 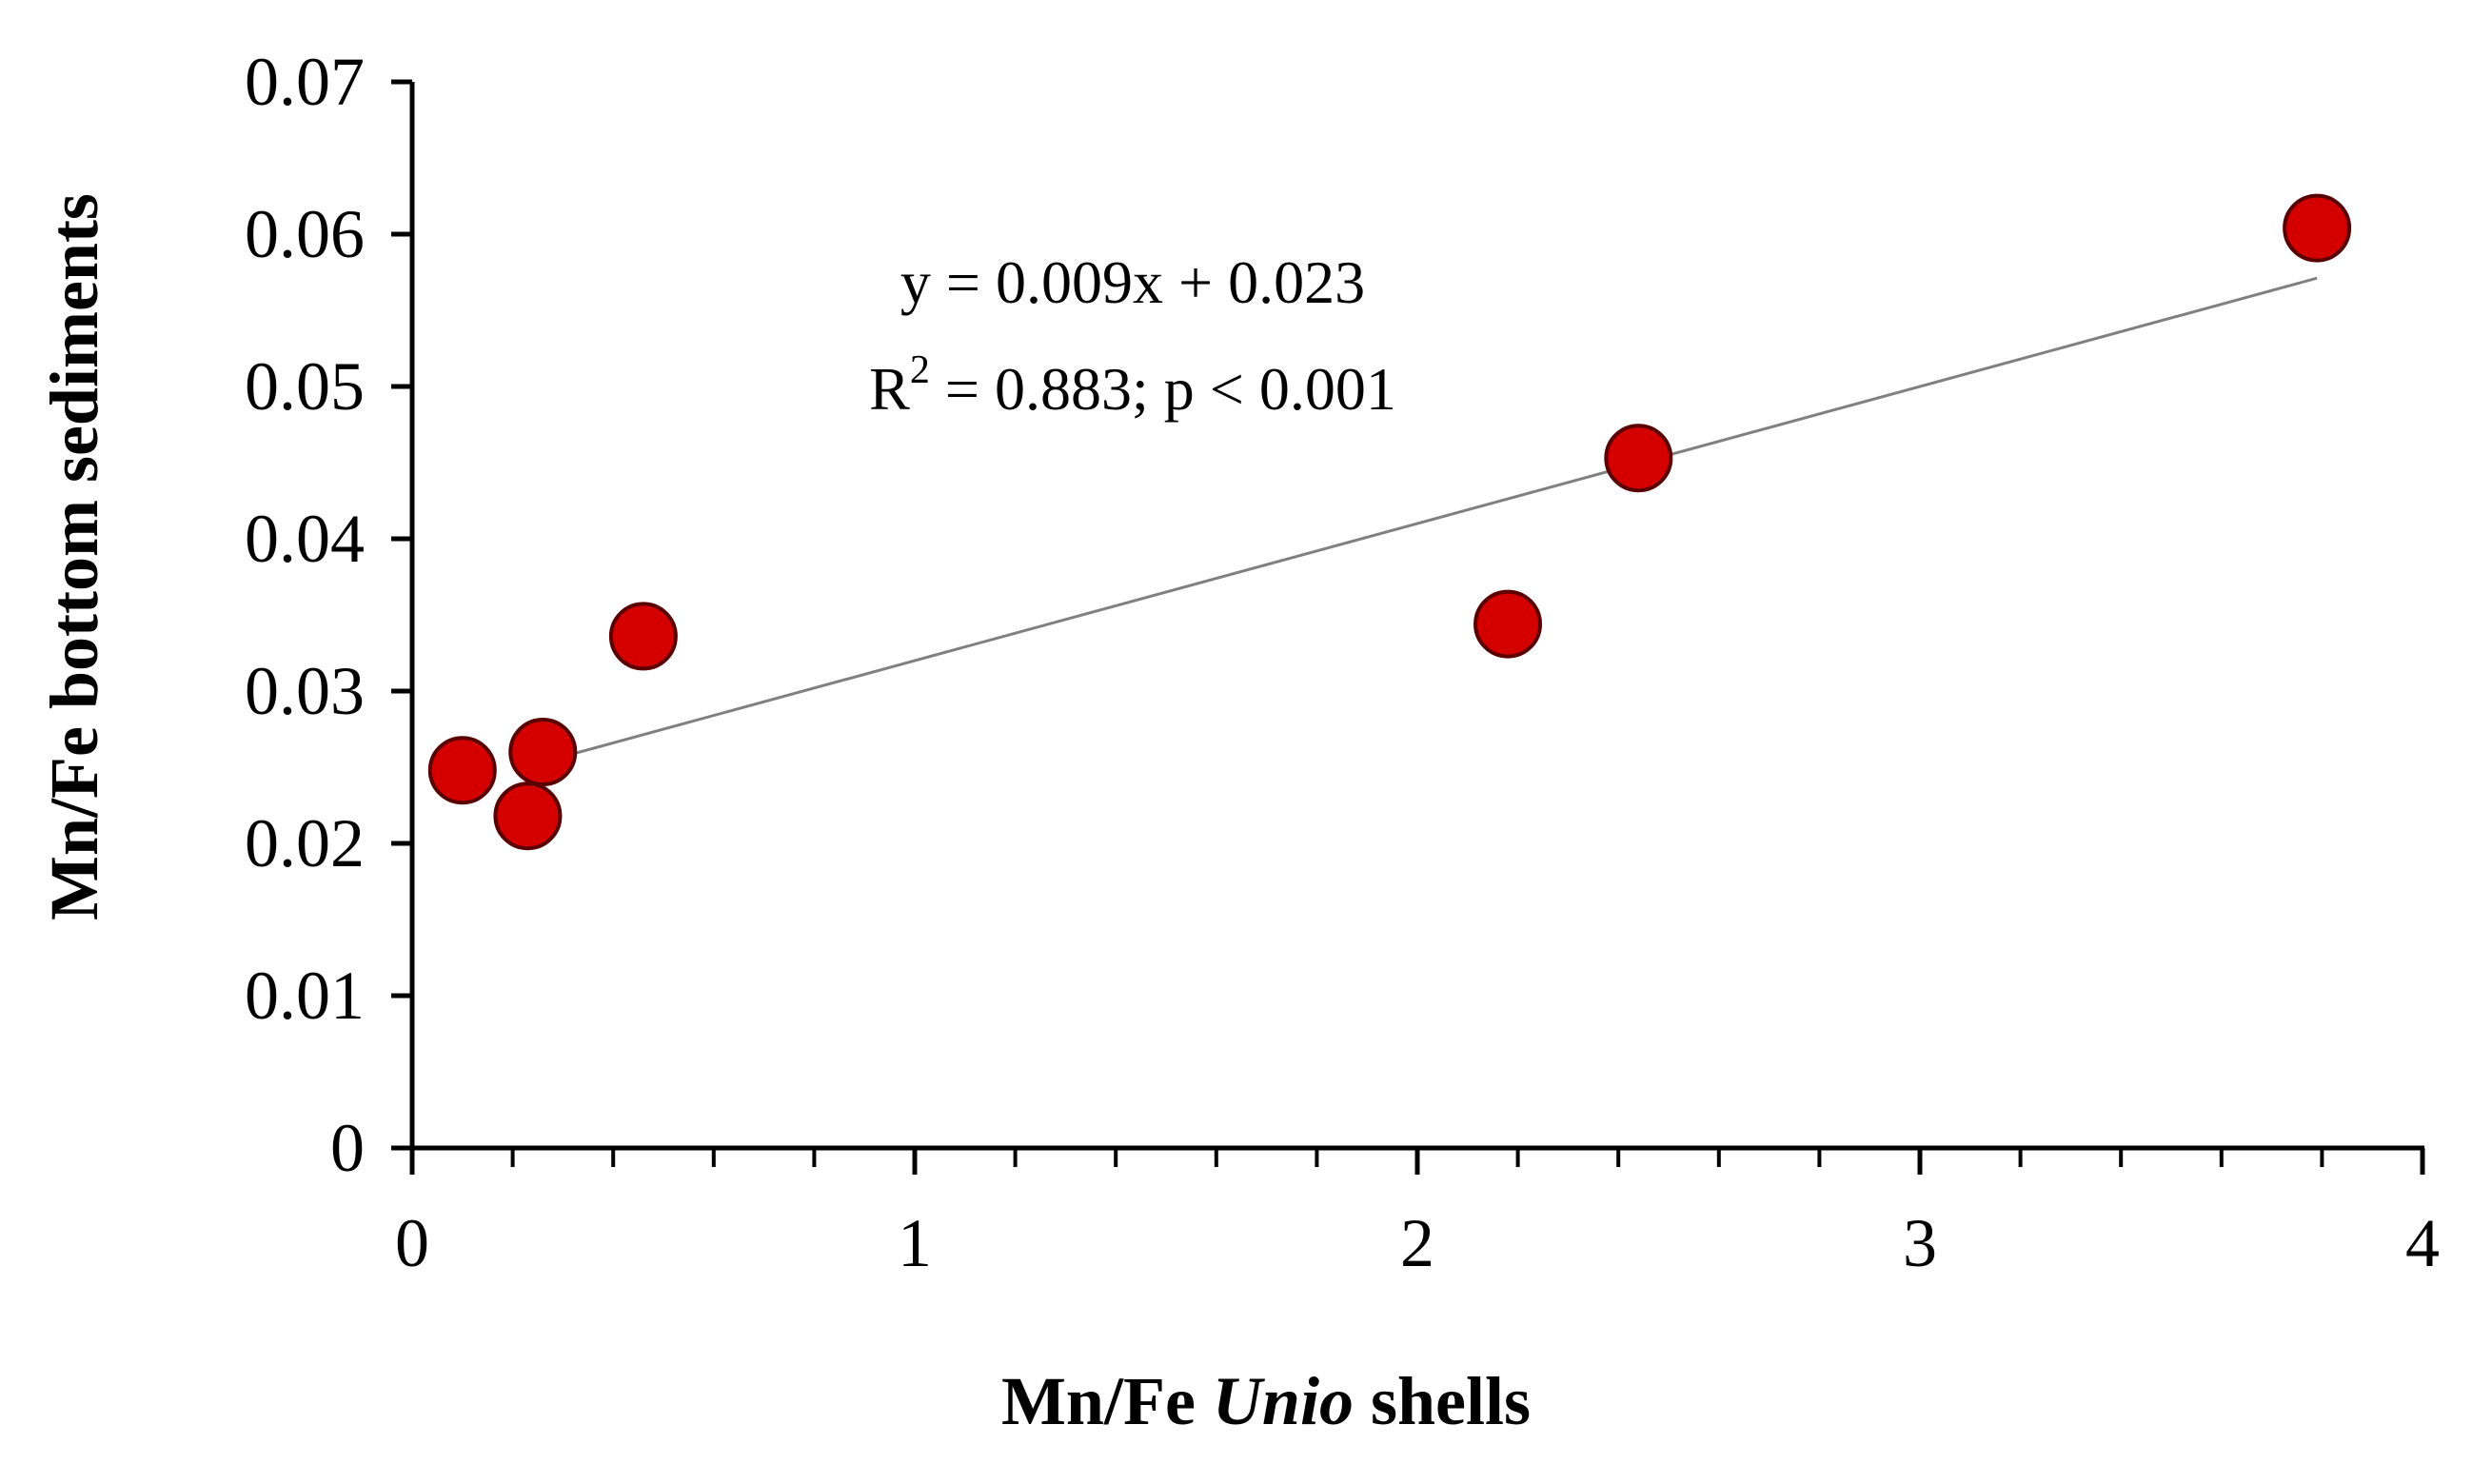 What do you see at coordinates (305, 386) in the screenshot?
I see `y-tick-label: 0.05` at bounding box center [305, 386].